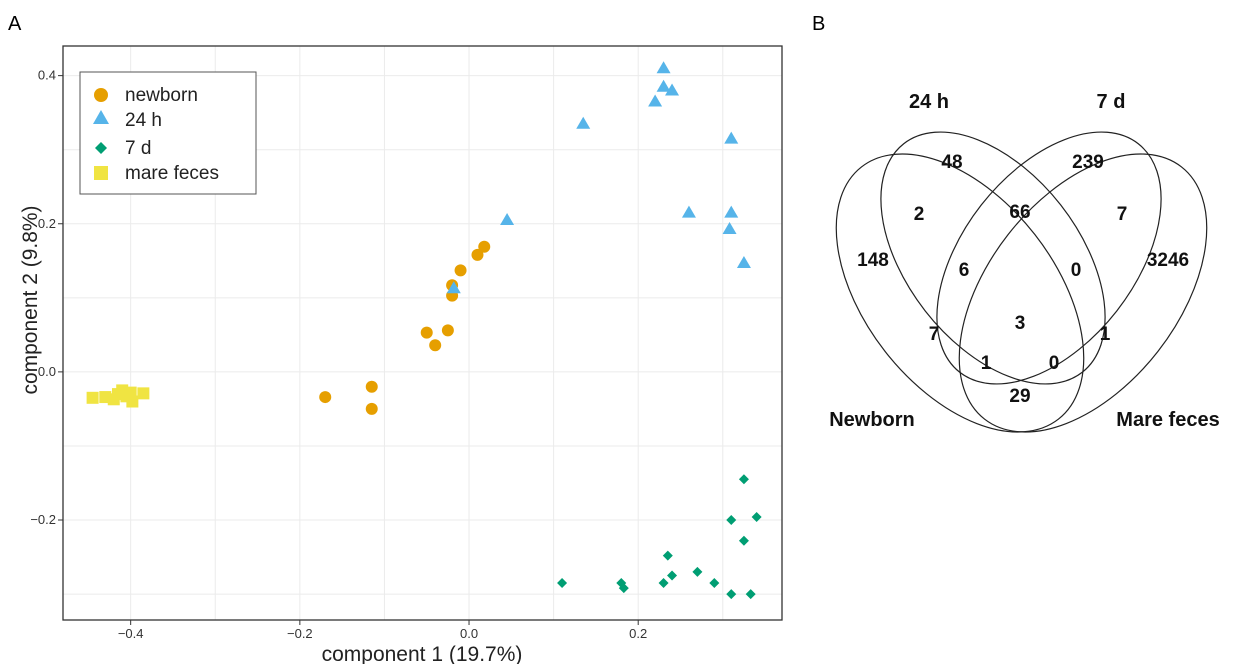  I want to click on venn-ellipse-newborn, so click(960, 293).